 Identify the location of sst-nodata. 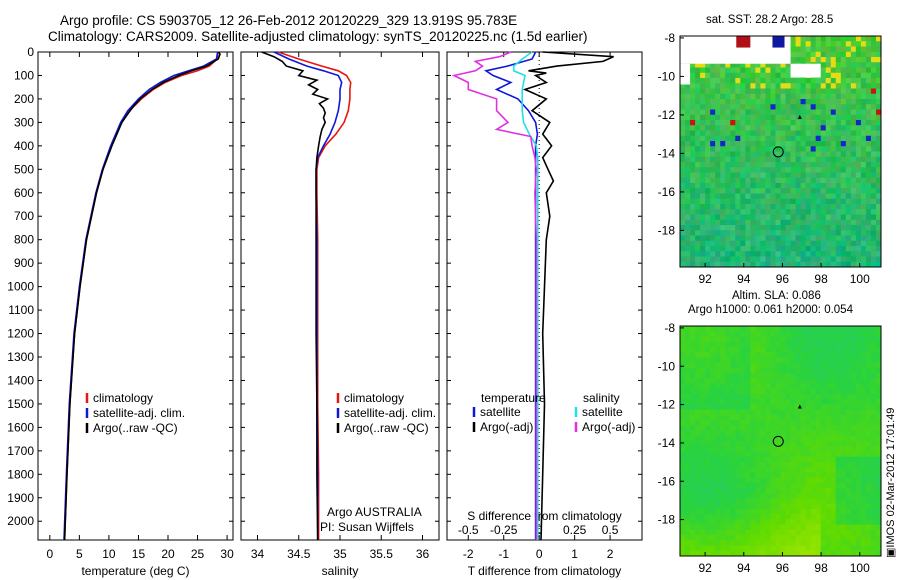
(685, 74).